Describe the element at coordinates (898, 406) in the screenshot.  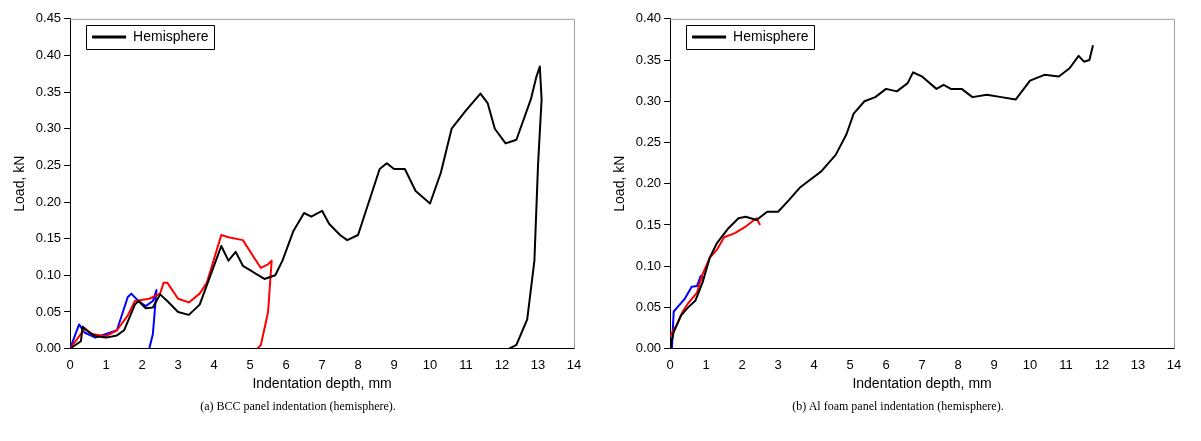
I see `text: (b) Al foam panel indentation (hemisphere).` at that location.